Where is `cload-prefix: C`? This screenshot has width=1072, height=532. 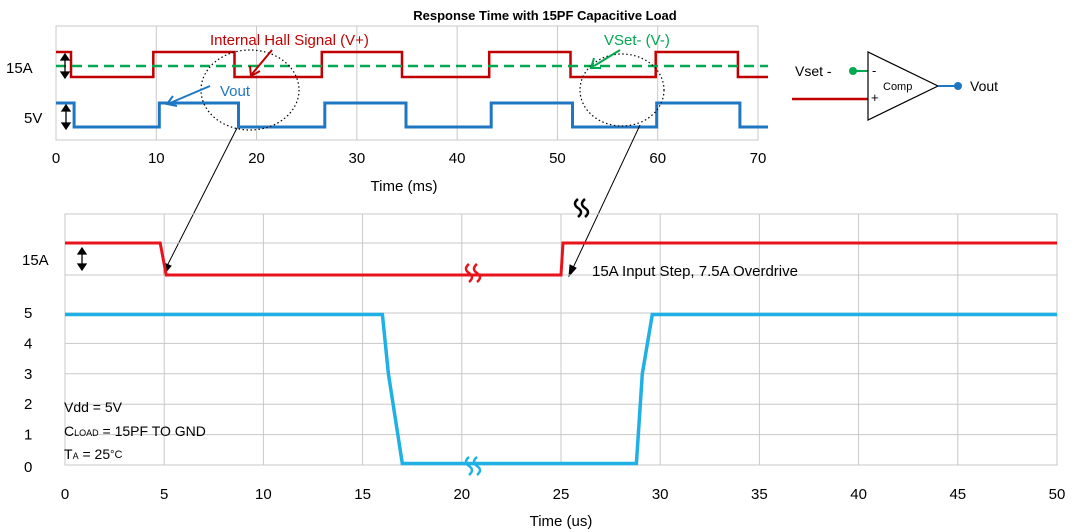
cload-prefix: C is located at coordinates (69, 431).